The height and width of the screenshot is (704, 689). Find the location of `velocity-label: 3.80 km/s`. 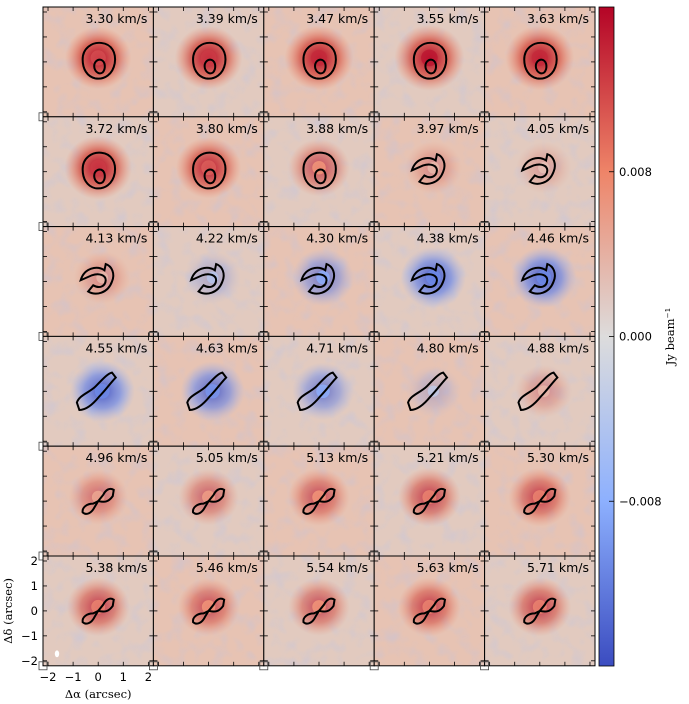

velocity-label: 3.80 km/s is located at coordinates (227, 128).